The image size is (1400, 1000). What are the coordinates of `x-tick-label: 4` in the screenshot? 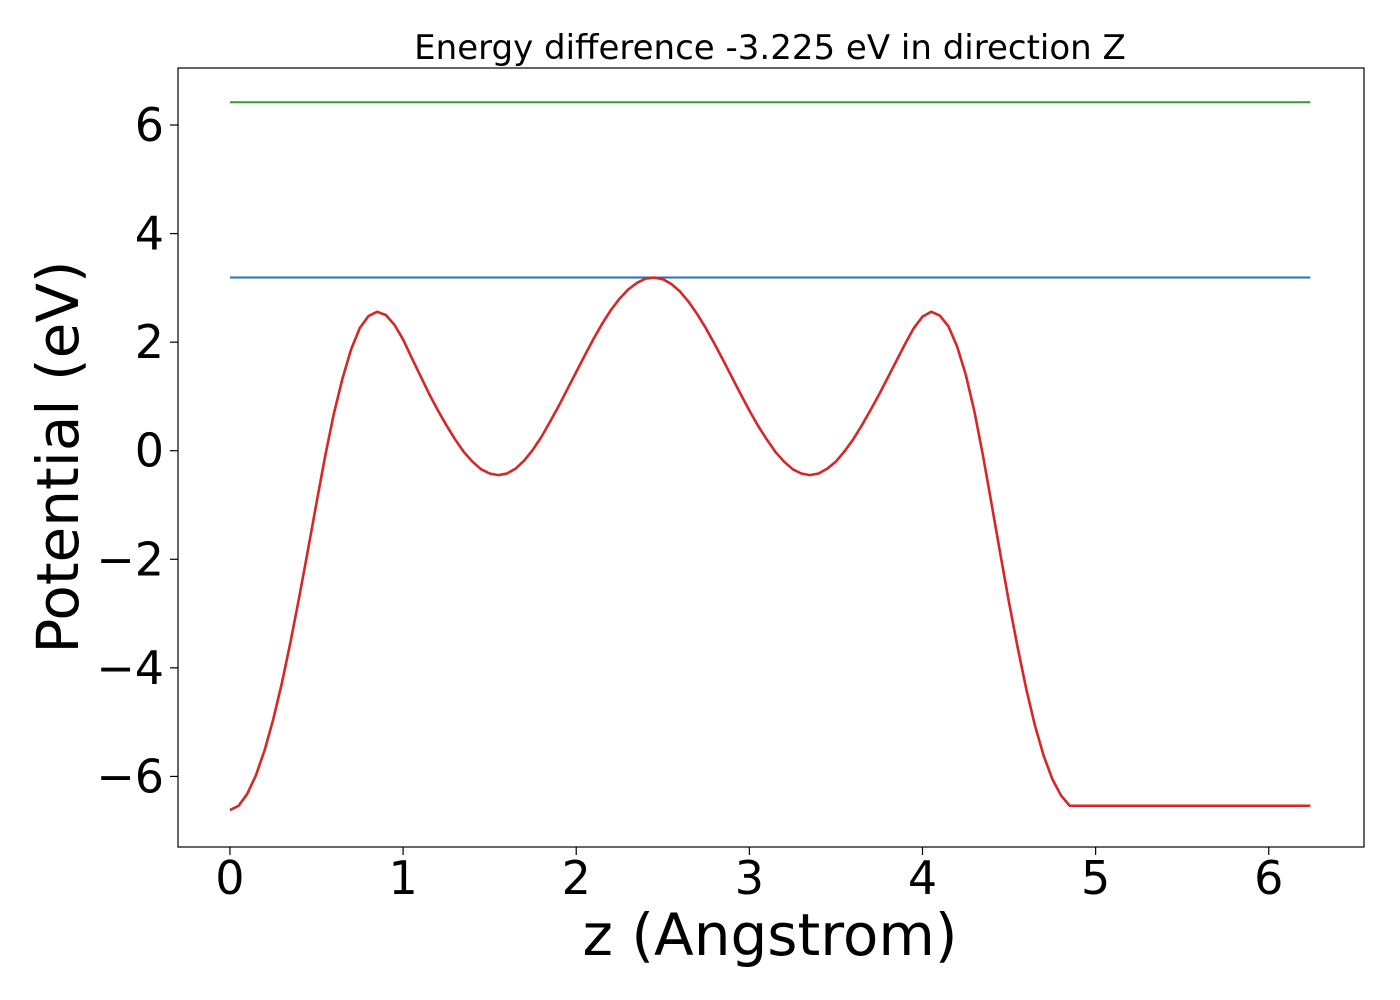 It's located at (922, 878).